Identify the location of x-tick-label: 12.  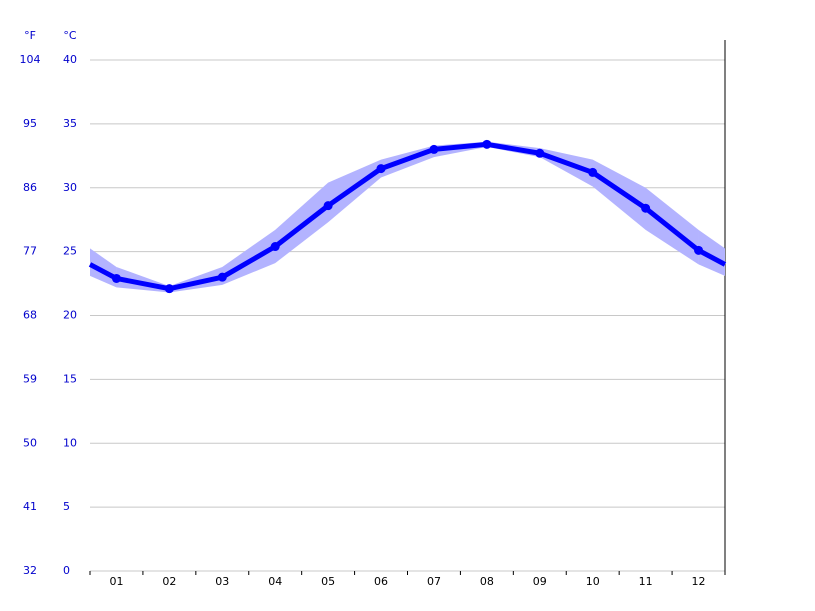
(699, 581).